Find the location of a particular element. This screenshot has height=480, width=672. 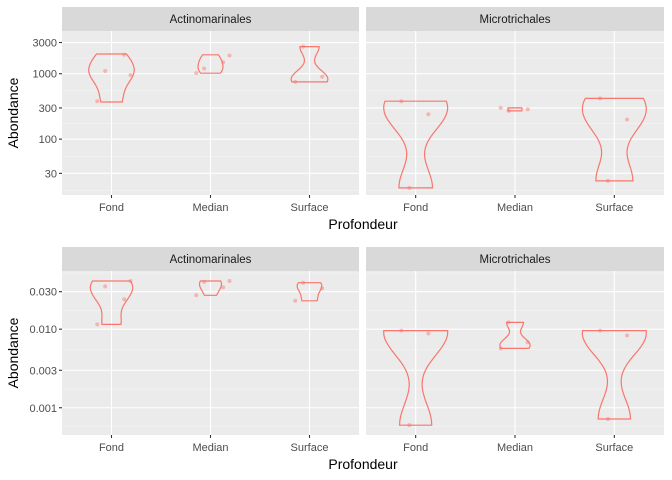

y-tick-label: 100 is located at coordinates (48, 140).